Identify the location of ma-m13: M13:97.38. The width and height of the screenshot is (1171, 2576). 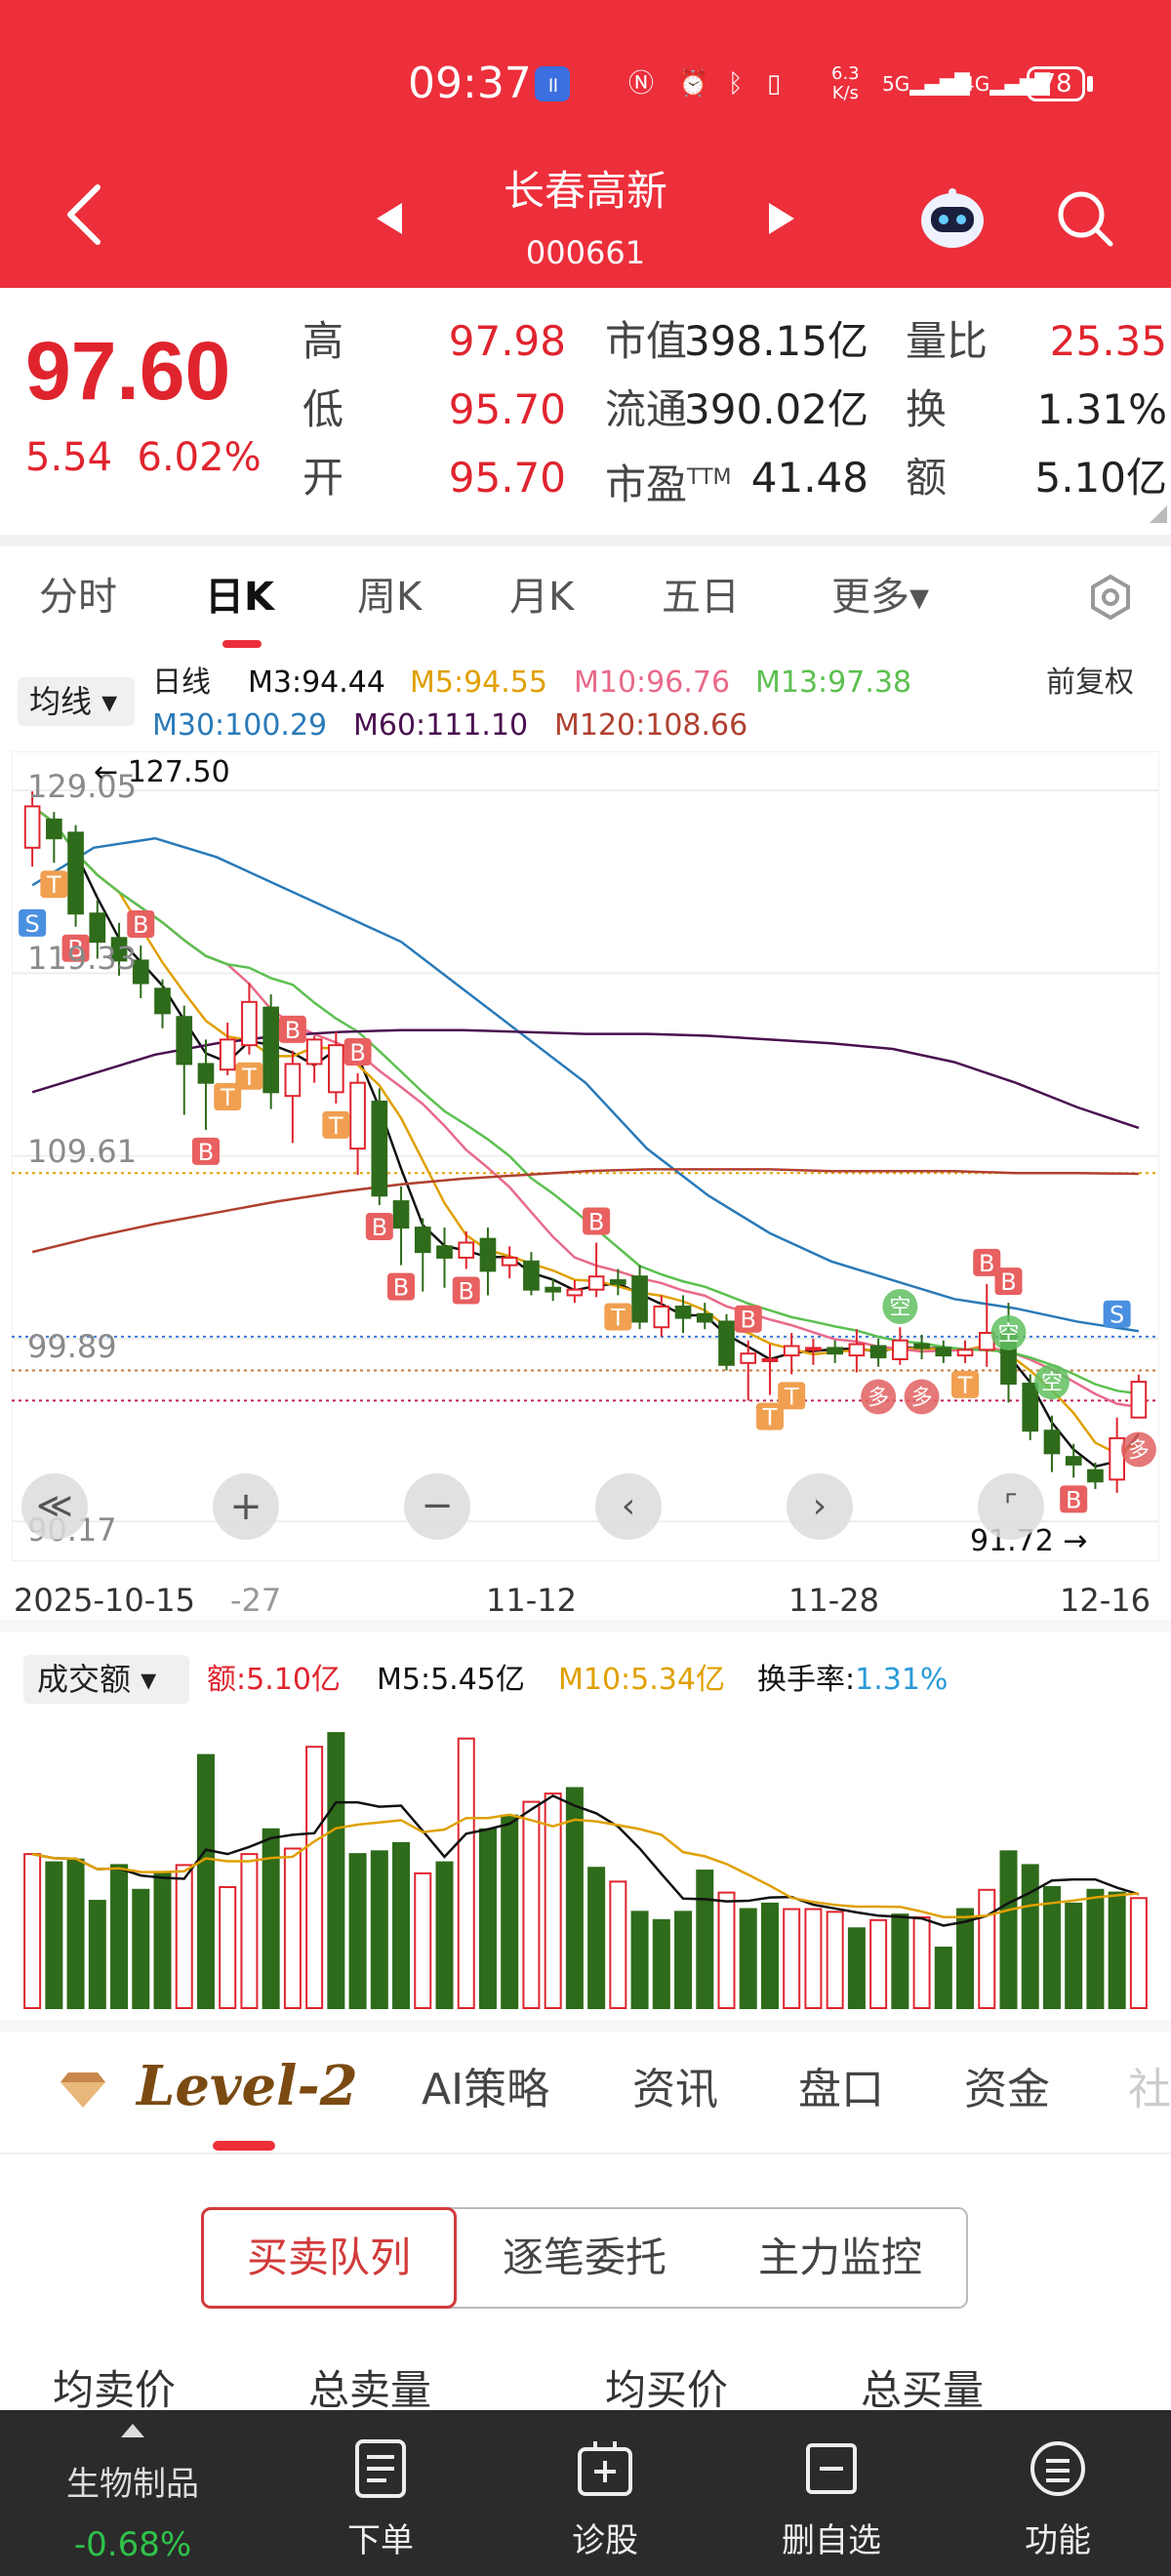
(833, 682).